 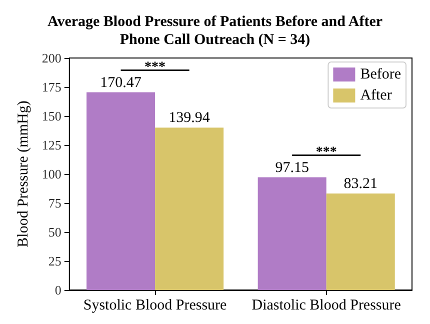 What do you see at coordinates (292, 168) in the screenshot?
I see `data-label: 97.15` at bounding box center [292, 168].